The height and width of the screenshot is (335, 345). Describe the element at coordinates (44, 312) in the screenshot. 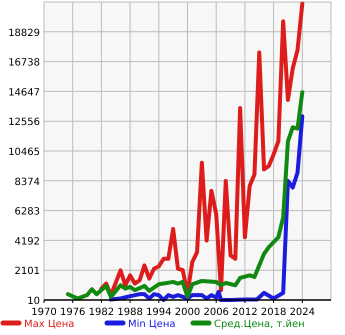

I see `x-tick-label: 1970` at that location.